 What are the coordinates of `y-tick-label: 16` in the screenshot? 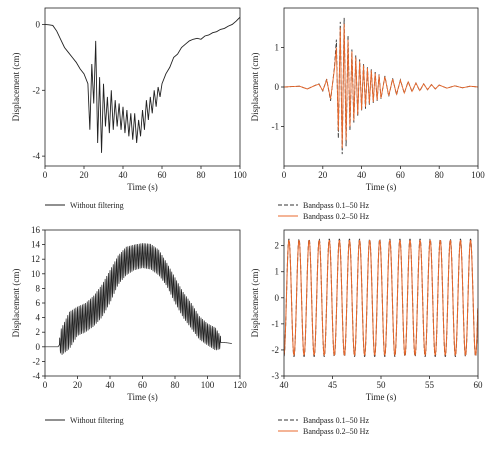 It's located at (36, 230).